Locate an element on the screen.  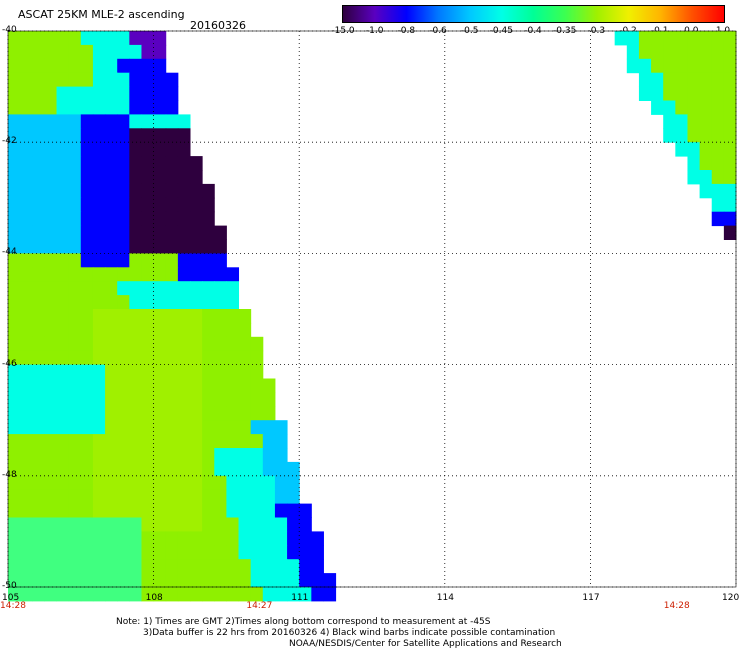
longitude-tick-label: 111 is located at coordinates (300, 598).